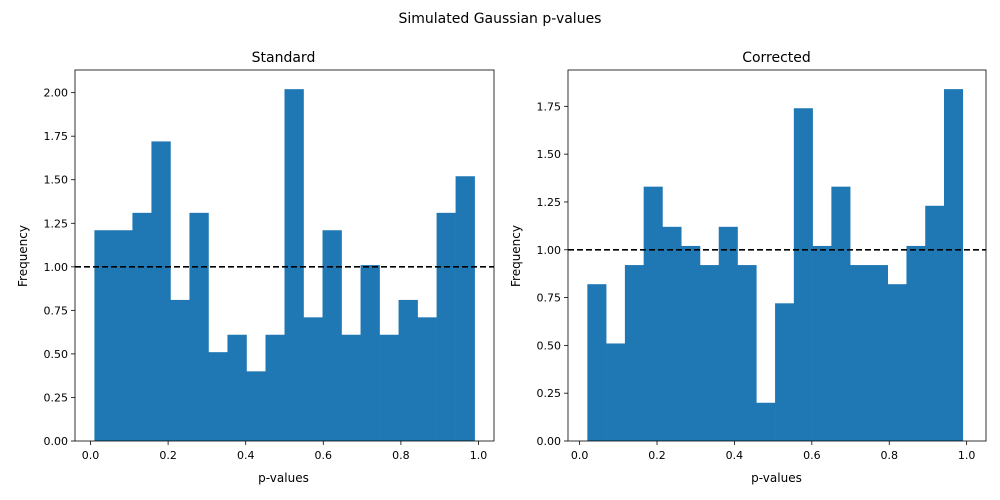 This screenshot has width=1000, height=500. Describe the element at coordinates (23, 256) in the screenshot. I see `y-axis-label-standard: Frequency` at that location.